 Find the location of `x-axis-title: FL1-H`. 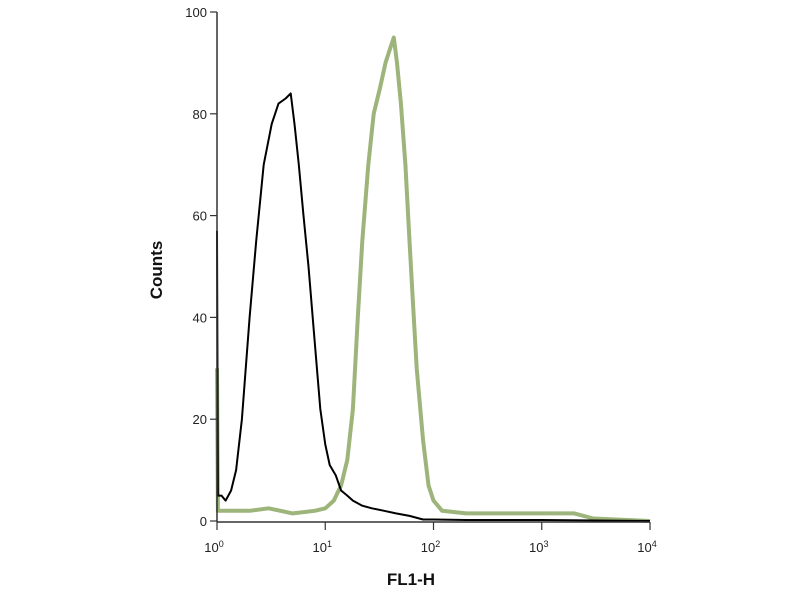

x-axis-title: FL1-H is located at coordinates (411, 579).